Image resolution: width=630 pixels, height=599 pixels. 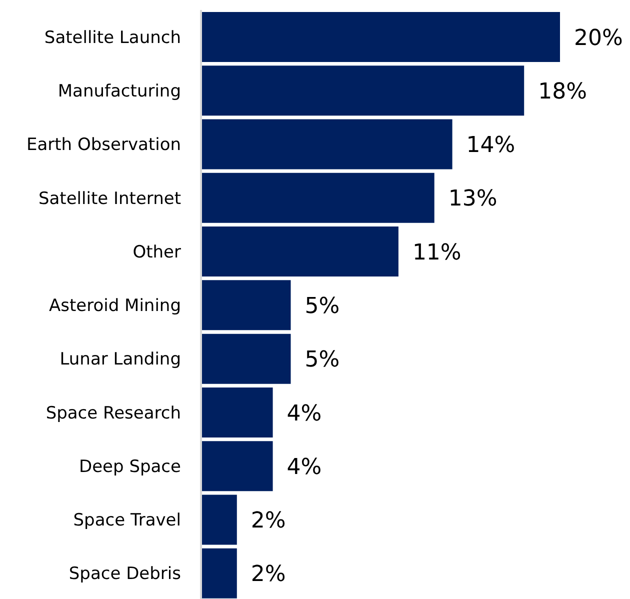 What do you see at coordinates (598, 38) in the screenshot?
I see `data-label: 20%` at bounding box center [598, 38].